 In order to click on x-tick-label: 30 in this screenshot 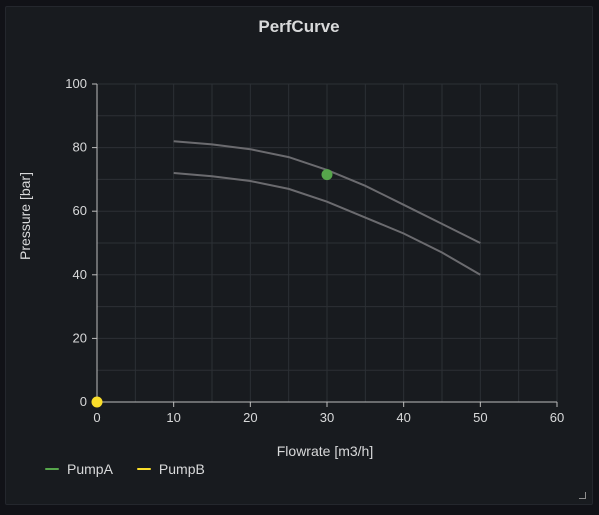, I will do `click(327, 417)`.